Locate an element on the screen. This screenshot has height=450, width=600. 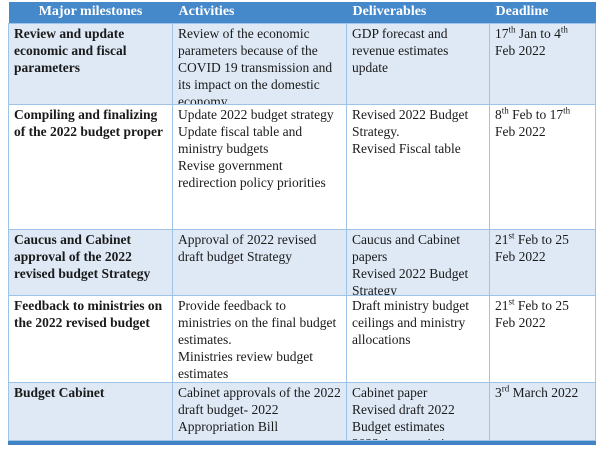
deliverable-item: Revised 2022 Budget Strategy is located at coordinates (410, 280).